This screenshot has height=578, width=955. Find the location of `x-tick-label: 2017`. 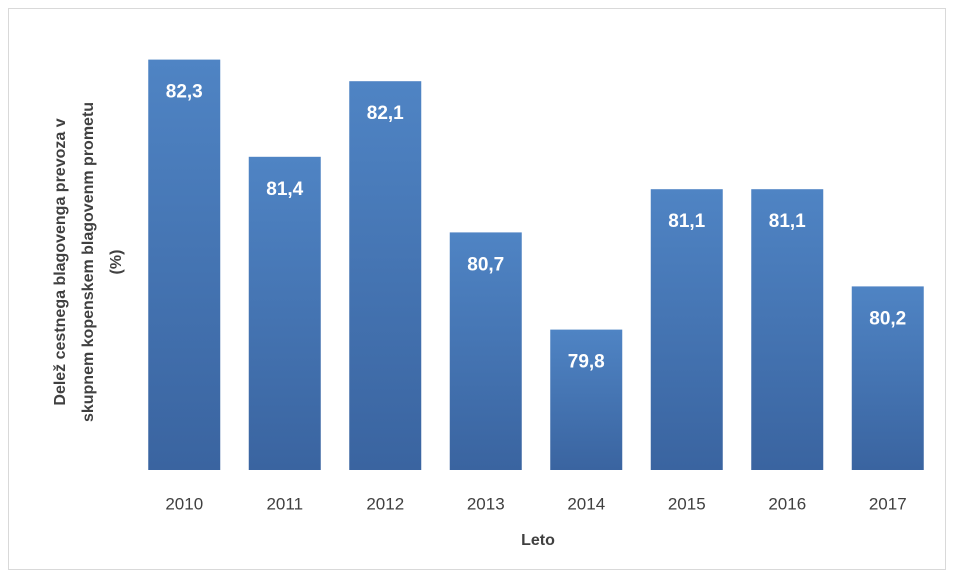

x-tick-label: 2017 is located at coordinates (888, 503).